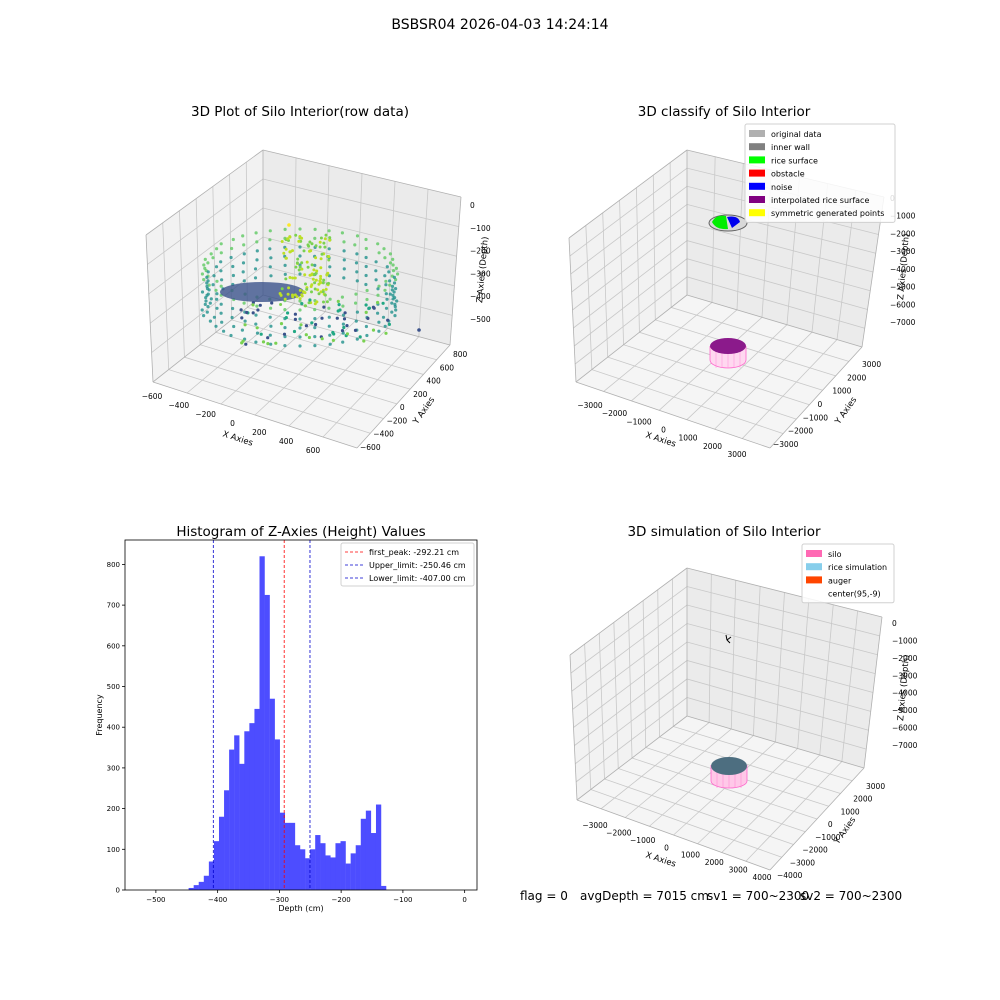 Image resolution: width=1000 pixels, height=1000 pixels. I want to click on x-axis-label: X Axies, so click(660, 859).